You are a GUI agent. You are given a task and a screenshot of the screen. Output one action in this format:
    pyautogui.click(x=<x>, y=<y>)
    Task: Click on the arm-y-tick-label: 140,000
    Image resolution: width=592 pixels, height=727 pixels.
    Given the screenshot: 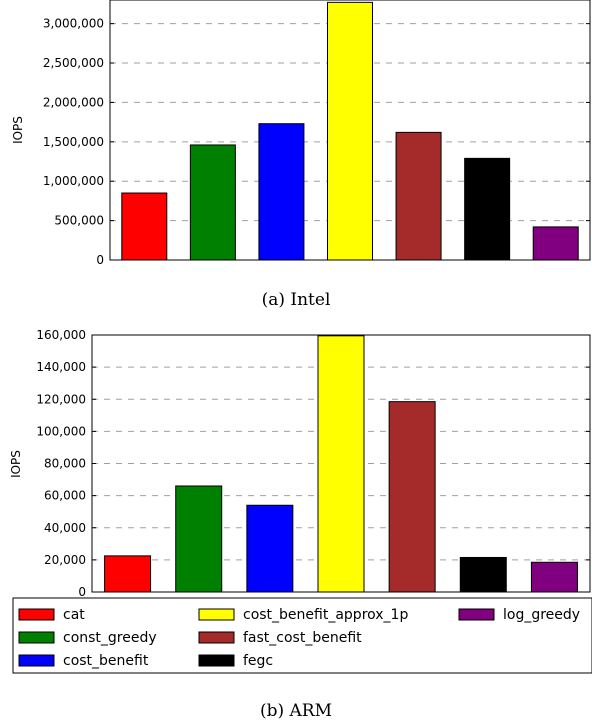 What is the action you would take?
    pyautogui.click(x=61, y=367)
    